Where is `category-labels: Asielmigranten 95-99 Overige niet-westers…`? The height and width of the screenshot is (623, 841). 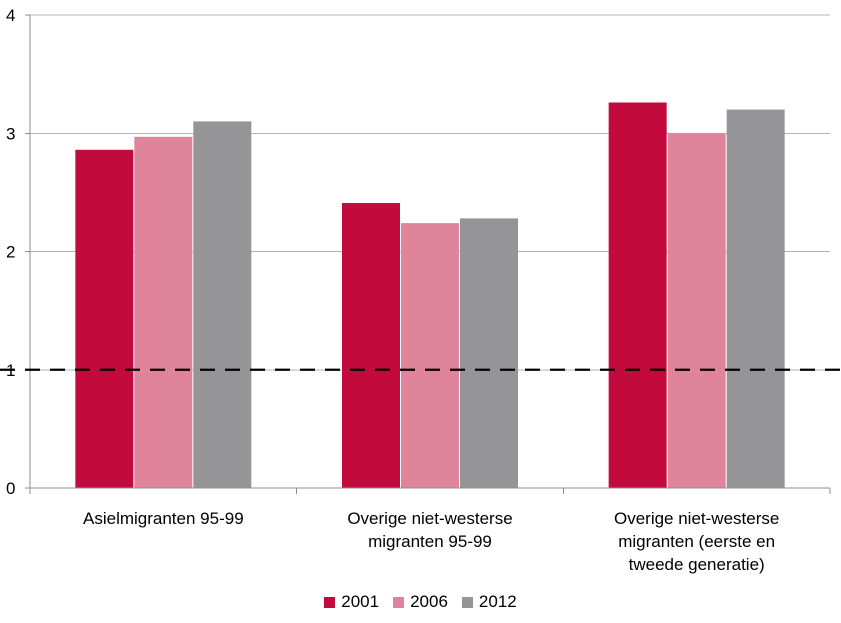 category-labels: Asielmigranten 95-99 Overige niet-westers… is located at coordinates (431, 541).